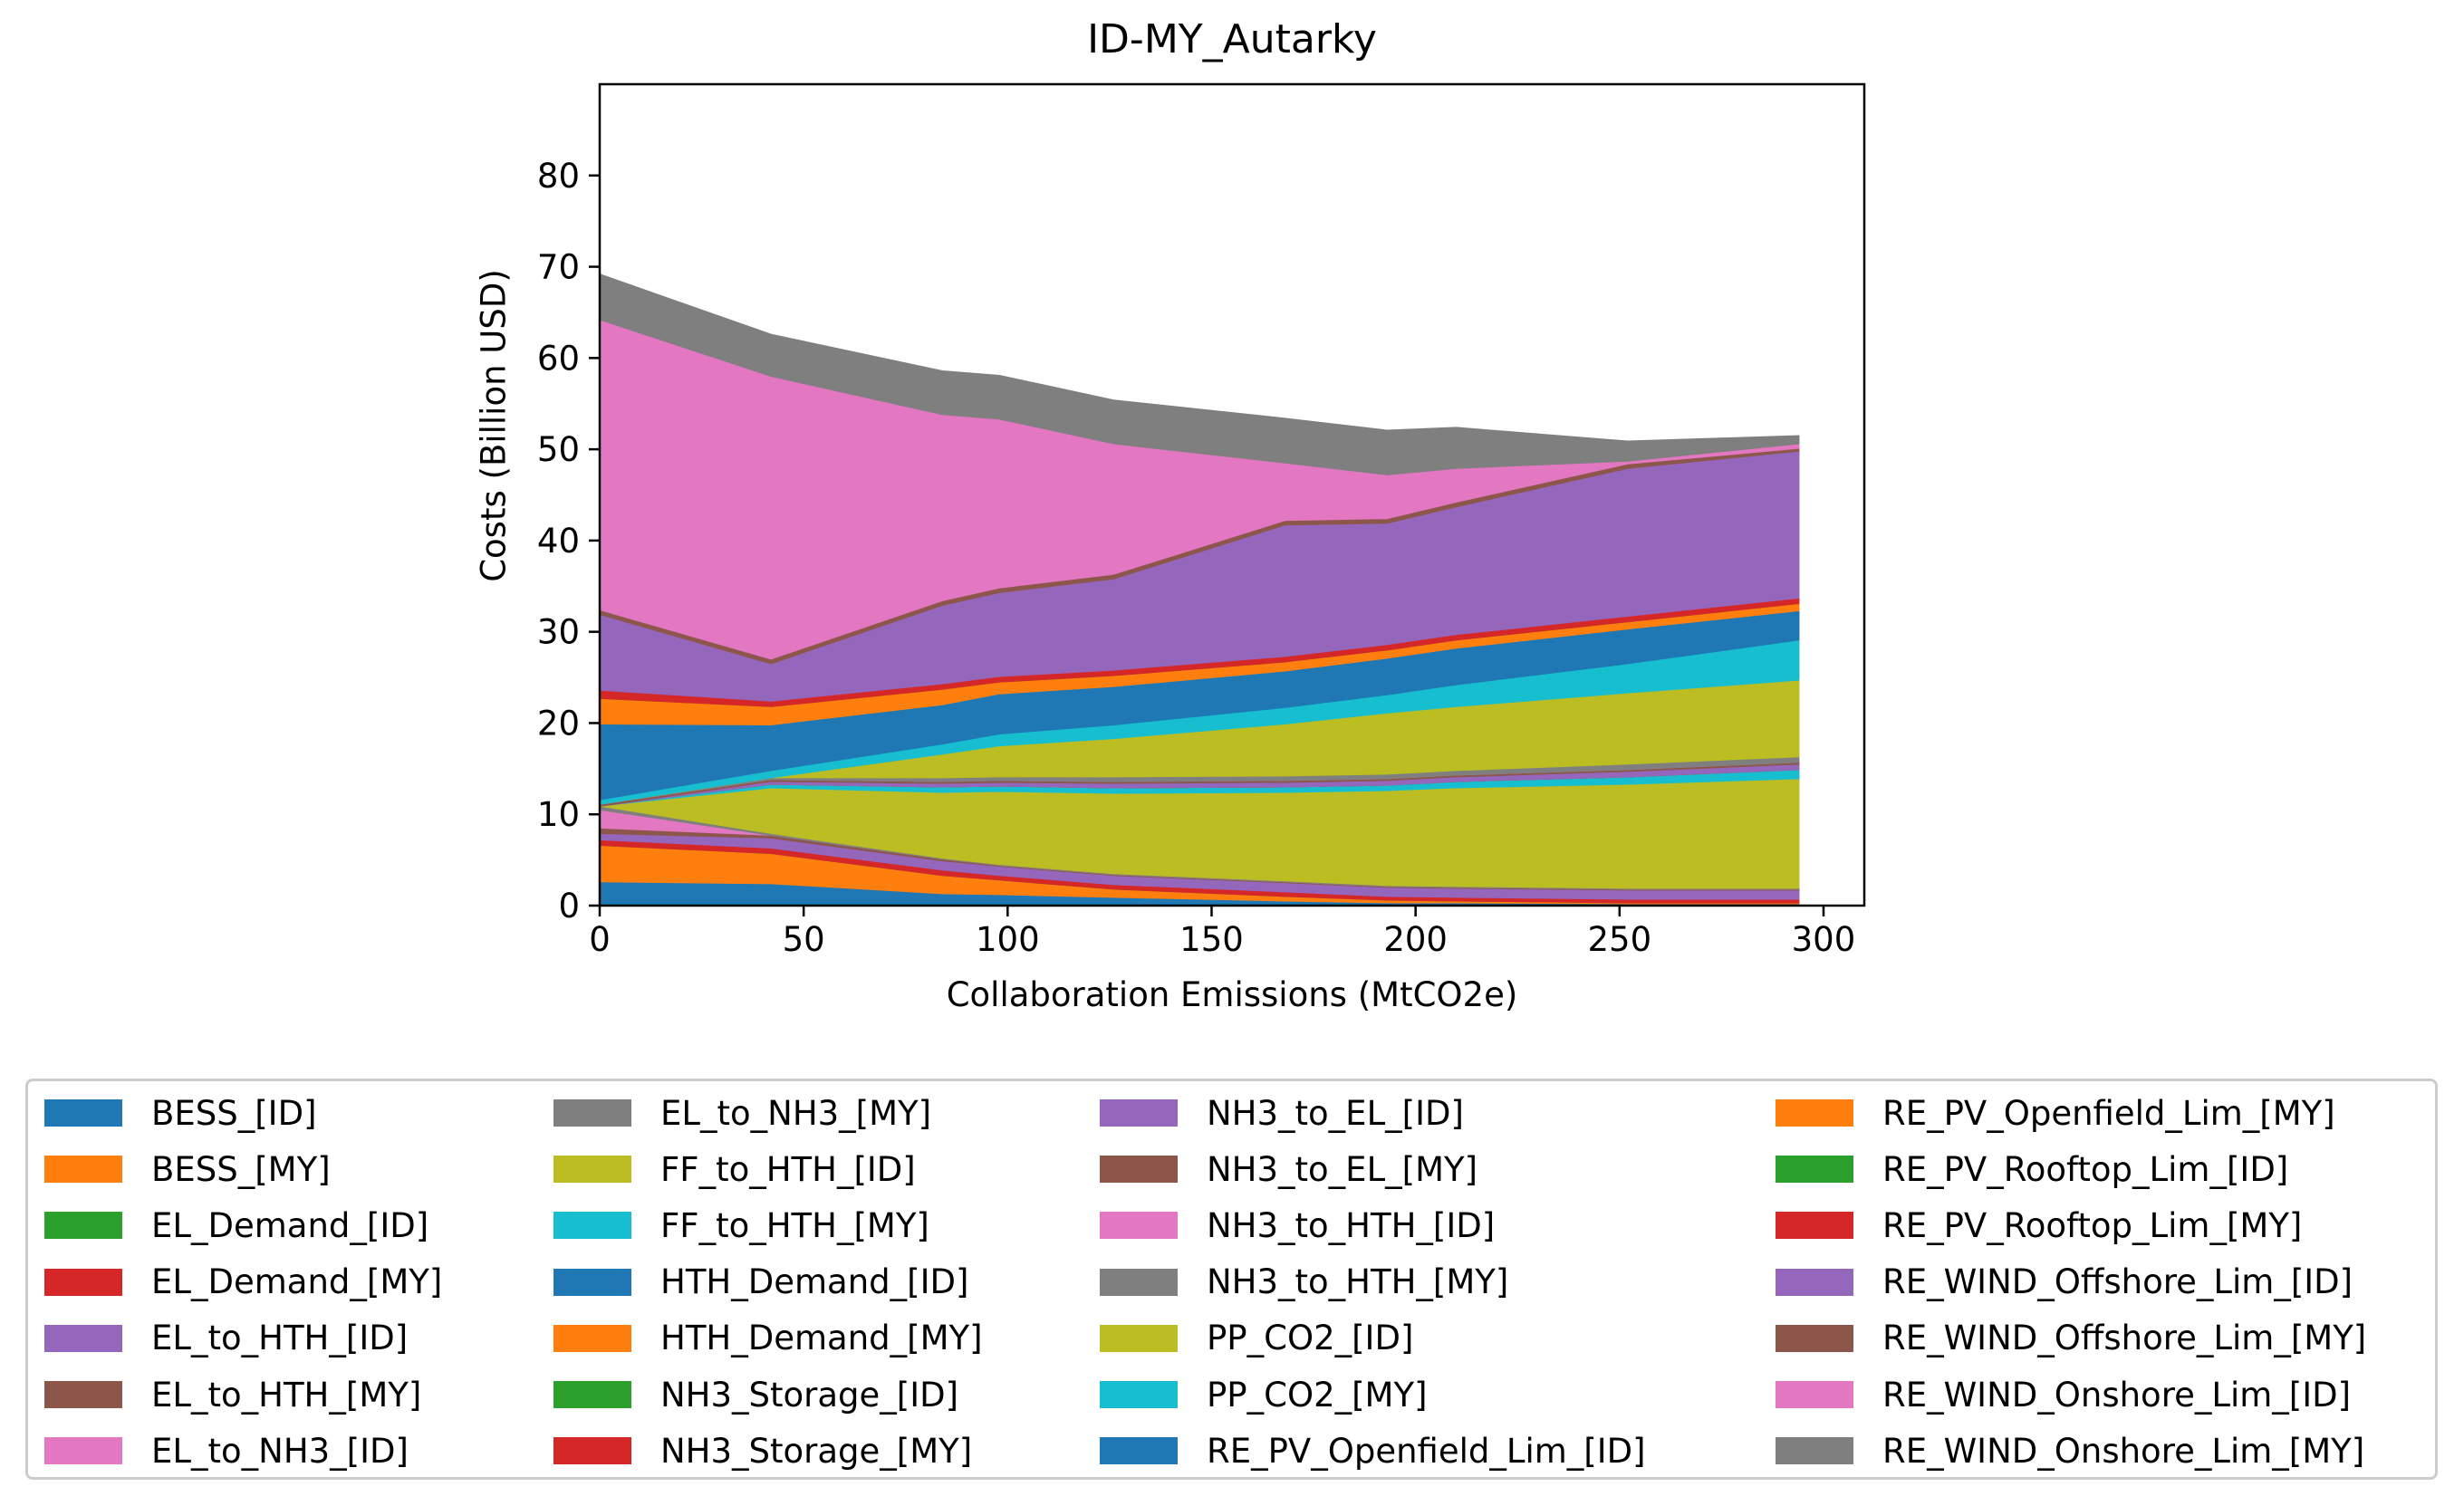  What do you see at coordinates (1336, 1113) in the screenshot?
I see `legend-label: NH3_to_EL_[ID]` at bounding box center [1336, 1113].